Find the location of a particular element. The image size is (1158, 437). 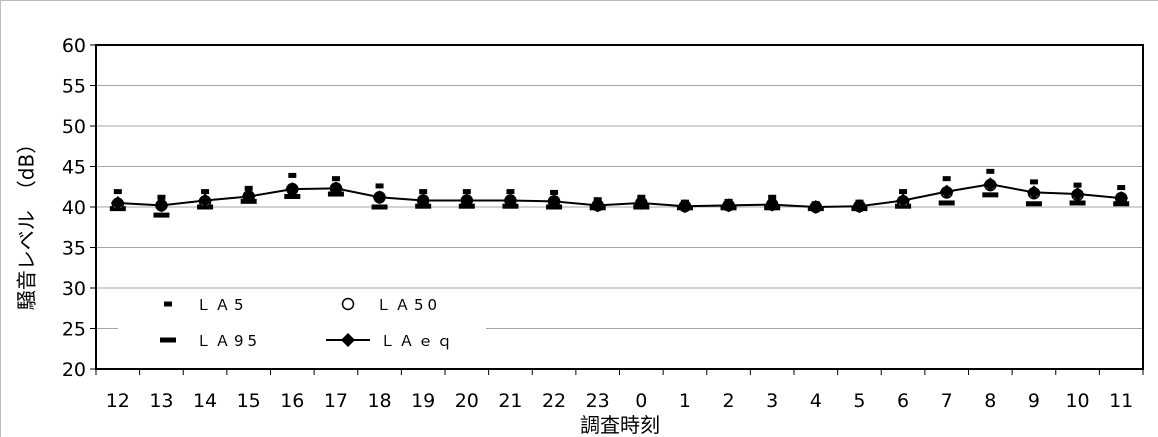

legend-item: ＬＡｅｑ is located at coordinates (391, 341).